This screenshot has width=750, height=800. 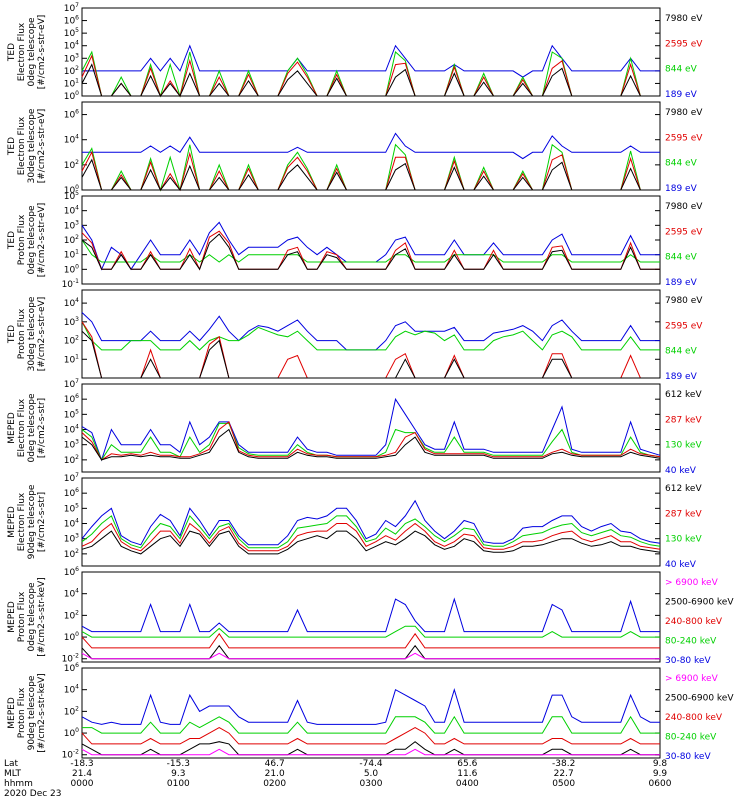 I want to click on footer-value: 65.6, so click(x=467, y=764).